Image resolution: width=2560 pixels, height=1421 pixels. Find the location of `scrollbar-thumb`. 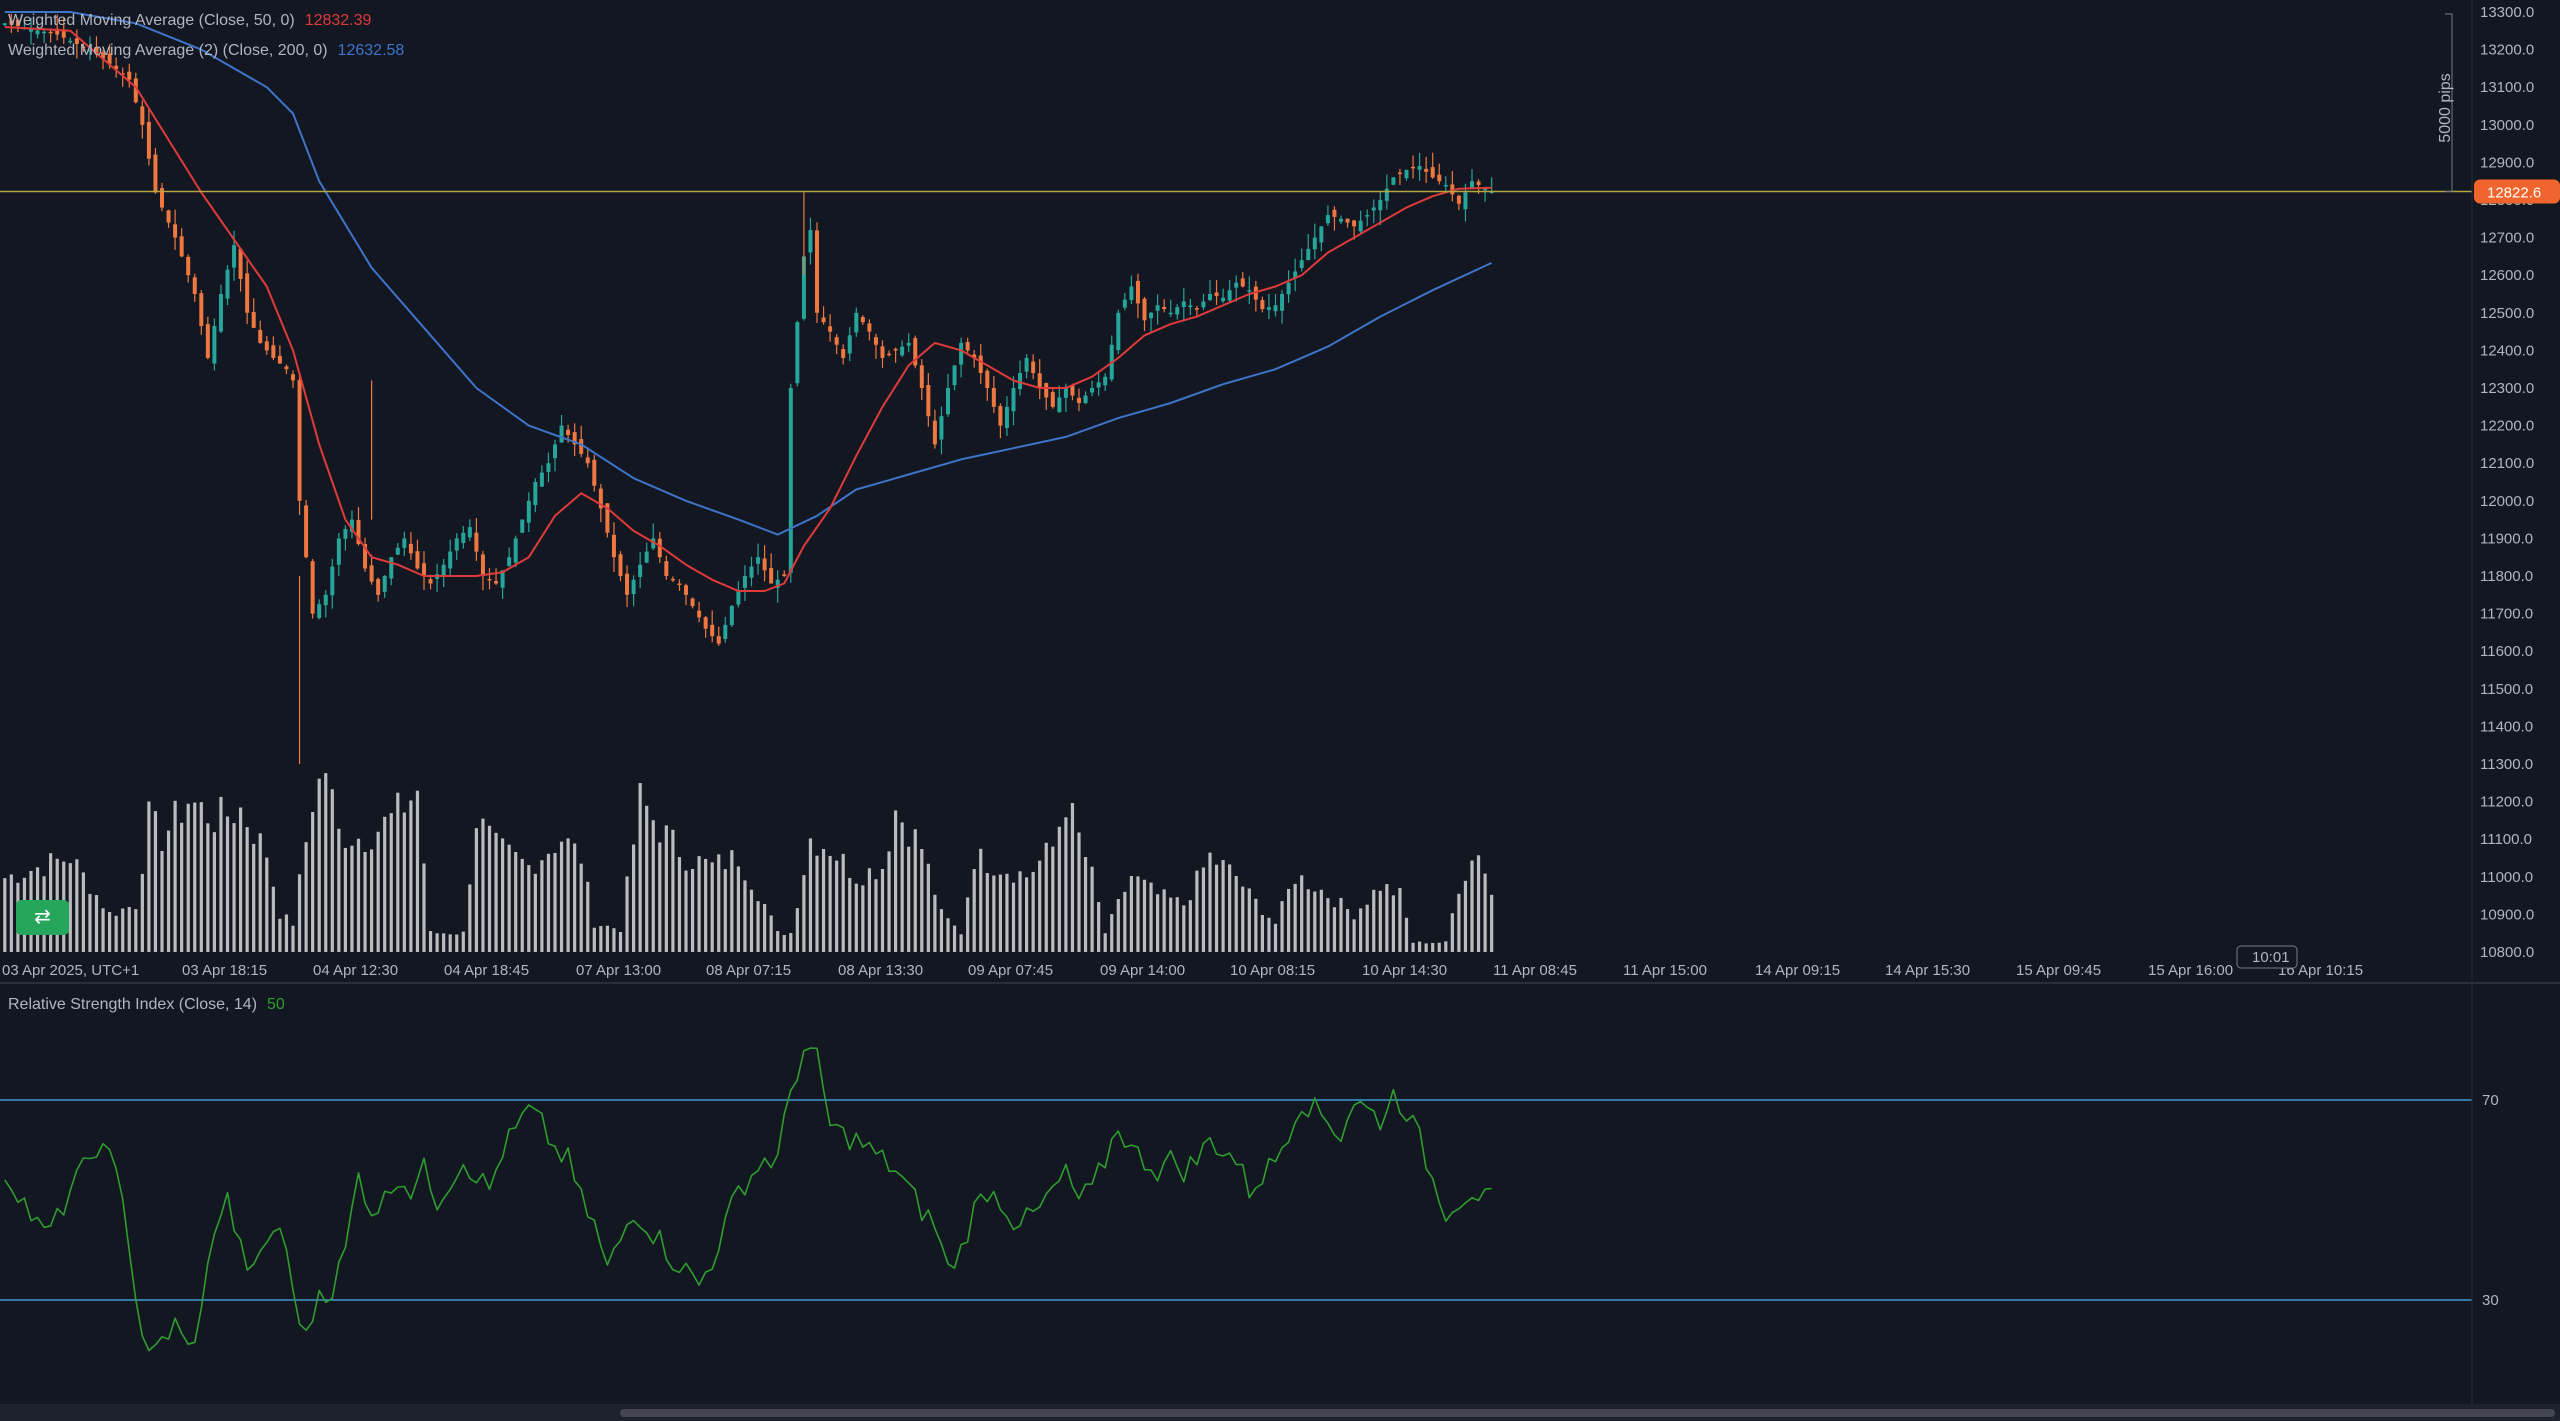

scrollbar-thumb is located at coordinates (1587, 1413).